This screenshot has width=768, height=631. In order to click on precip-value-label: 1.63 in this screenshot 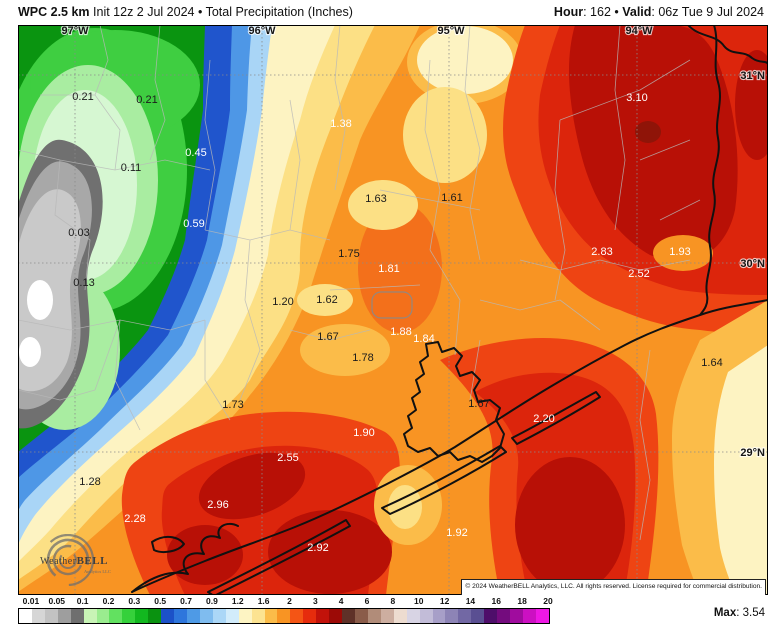, I will do `click(375, 199)`.